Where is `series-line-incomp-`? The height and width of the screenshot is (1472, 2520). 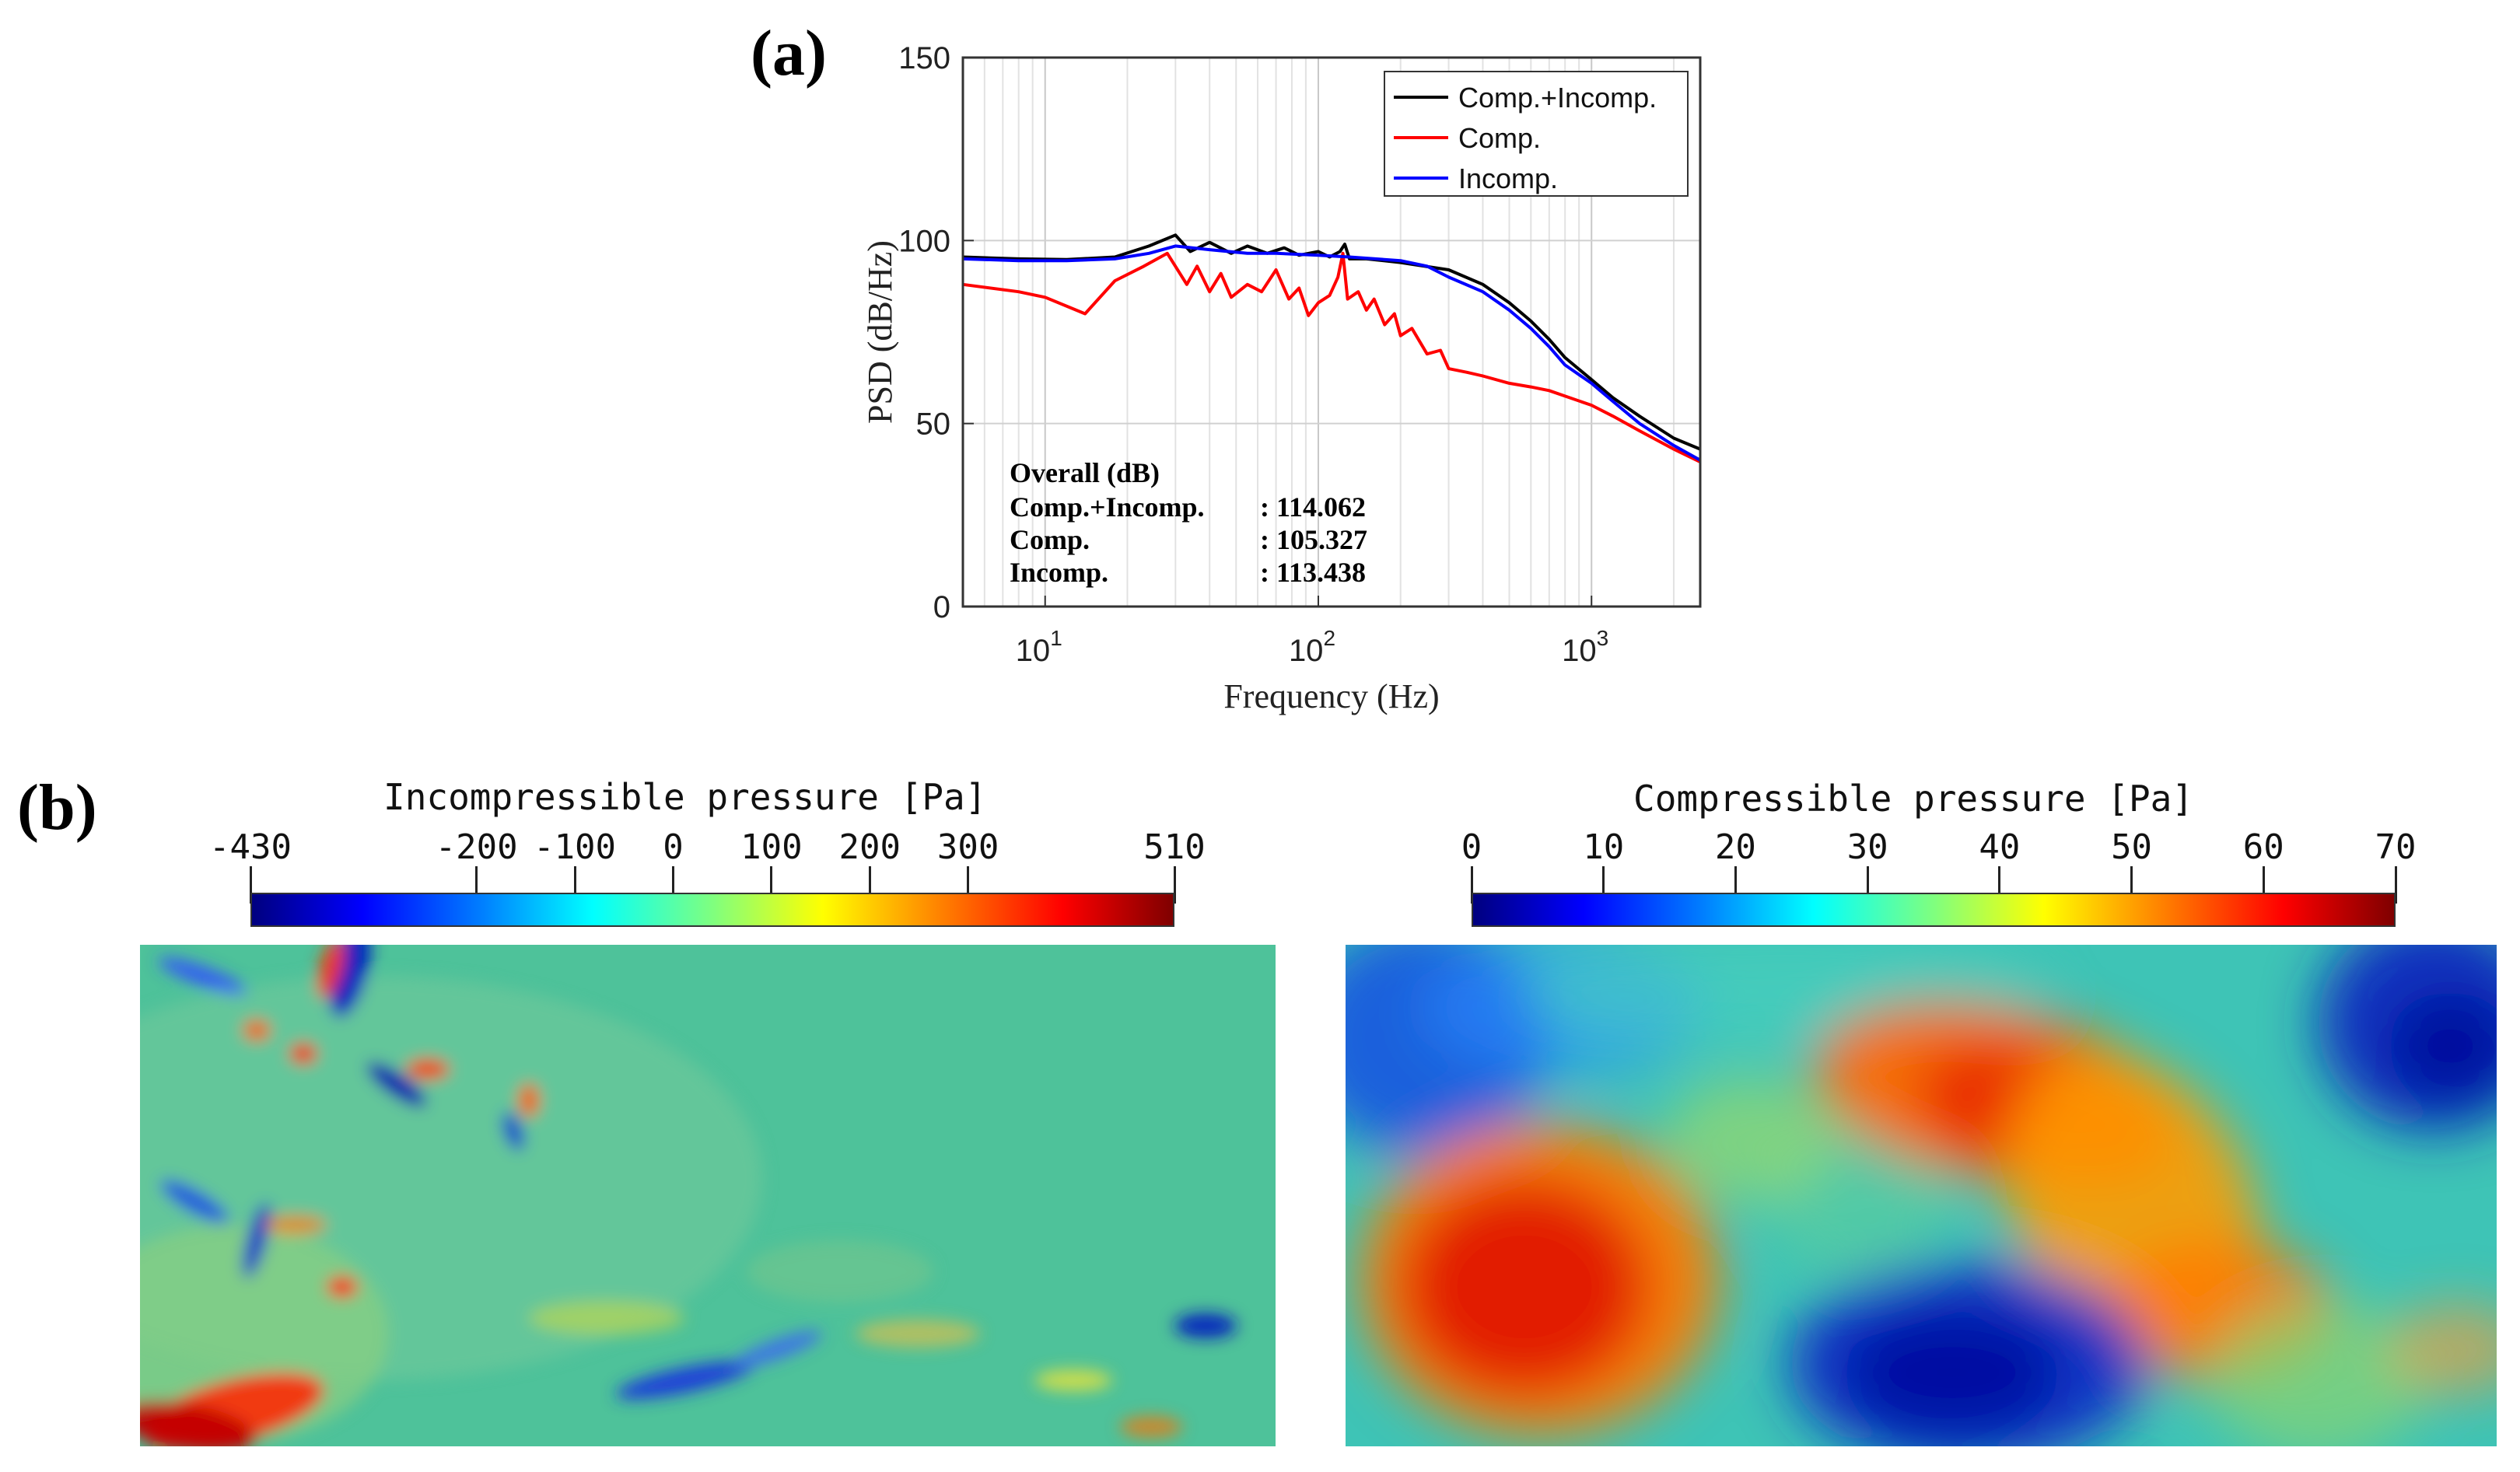
series-line-incomp- is located at coordinates (1332, 353).